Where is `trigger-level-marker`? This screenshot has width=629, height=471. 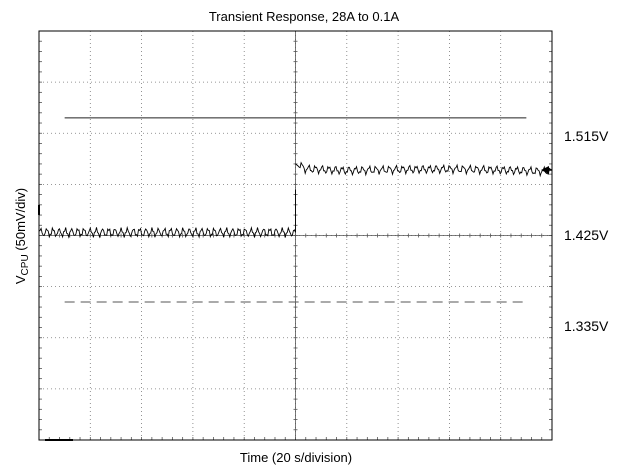 trigger-level-marker is located at coordinates (545, 170).